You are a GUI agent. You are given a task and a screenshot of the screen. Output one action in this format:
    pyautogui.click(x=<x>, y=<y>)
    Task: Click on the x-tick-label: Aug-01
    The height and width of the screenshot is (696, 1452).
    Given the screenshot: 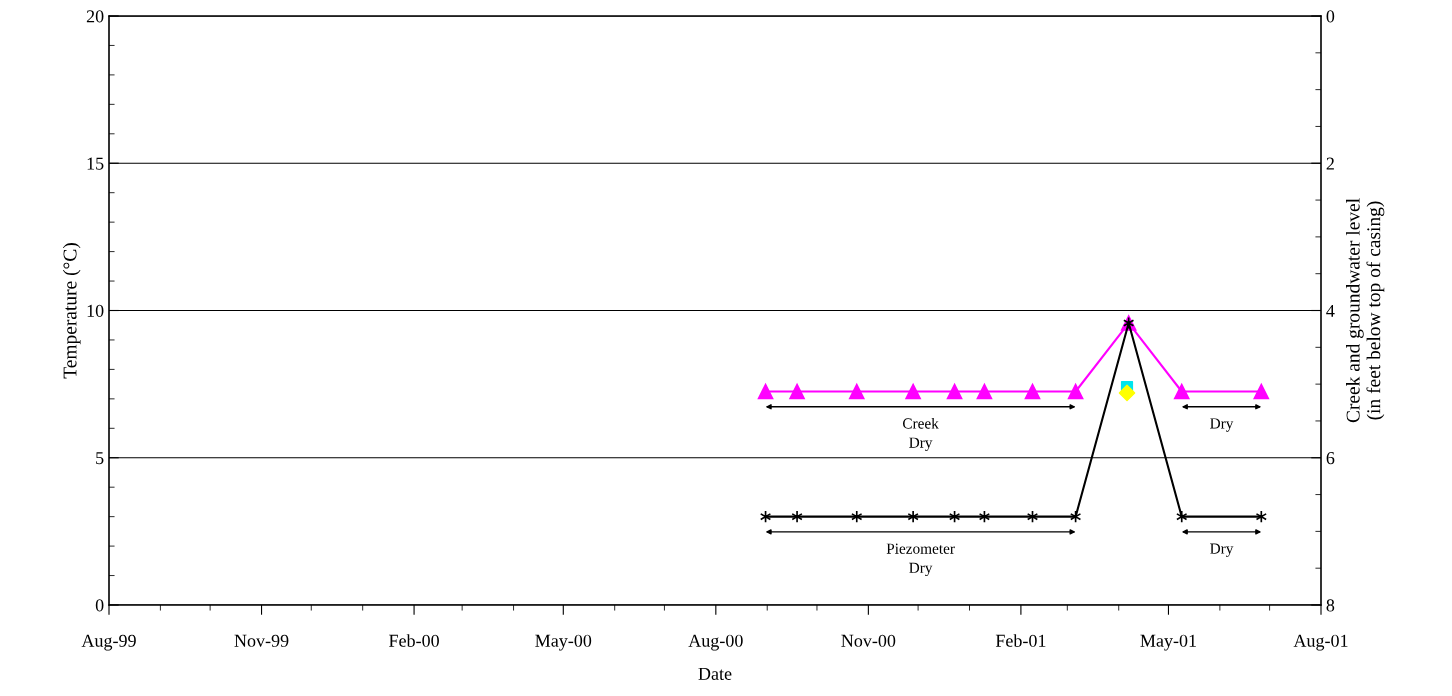 What is the action you would take?
    pyautogui.click(x=1320, y=642)
    